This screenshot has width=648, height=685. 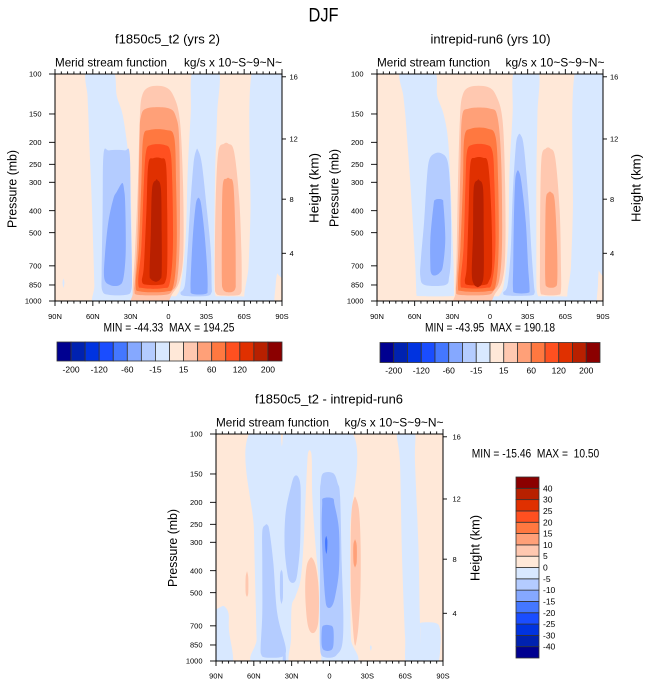 What do you see at coordinates (324, 16) in the screenshot?
I see `figure-title: DJF` at bounding box center [324, 16].